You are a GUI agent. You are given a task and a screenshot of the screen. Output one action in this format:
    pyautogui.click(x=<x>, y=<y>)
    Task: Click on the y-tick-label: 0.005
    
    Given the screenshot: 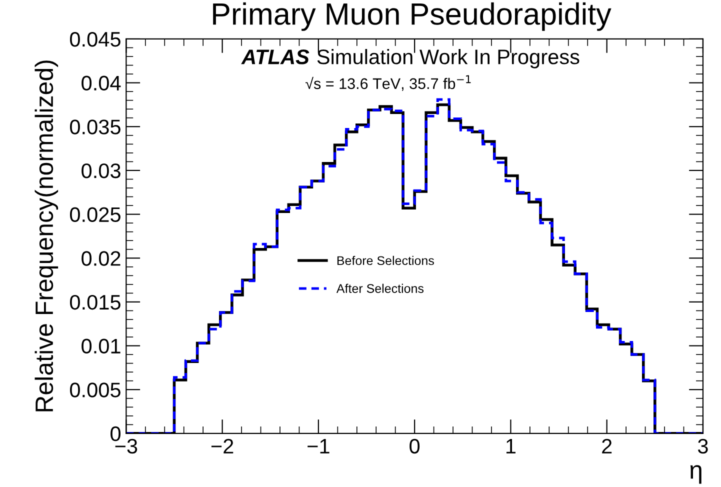 What is the action you would take?
    pyautogui.click(x=95, y=390)
    